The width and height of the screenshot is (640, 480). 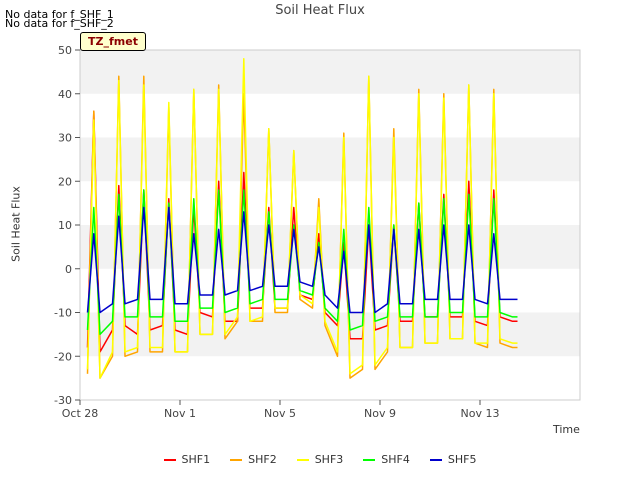 I want to click on legend: SHF1 SHF2 SHF3 SHF4 SHF5, so click(x=320, y=459).